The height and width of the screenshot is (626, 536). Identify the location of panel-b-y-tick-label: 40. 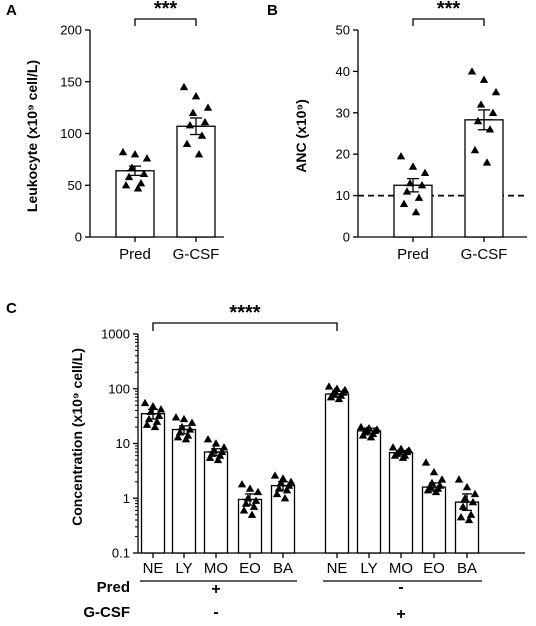
(343, 71).